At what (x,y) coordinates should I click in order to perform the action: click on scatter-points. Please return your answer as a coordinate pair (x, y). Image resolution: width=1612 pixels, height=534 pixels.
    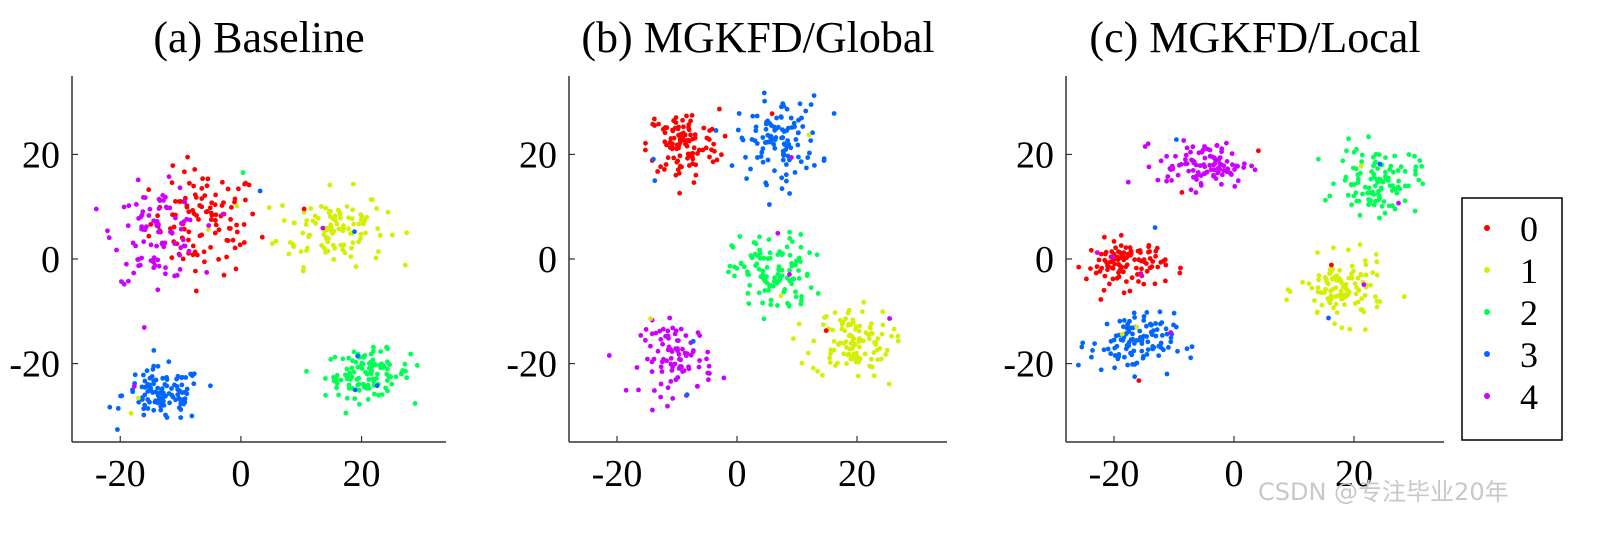
    Looking at the image, I should click on (256, 293).